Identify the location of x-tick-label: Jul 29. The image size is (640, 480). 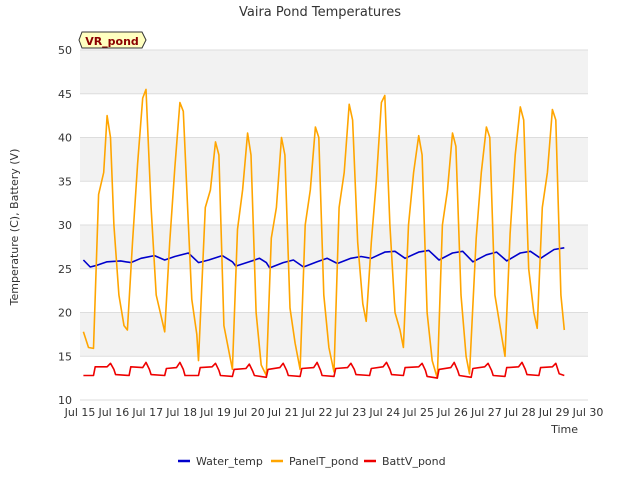
(554, 412).